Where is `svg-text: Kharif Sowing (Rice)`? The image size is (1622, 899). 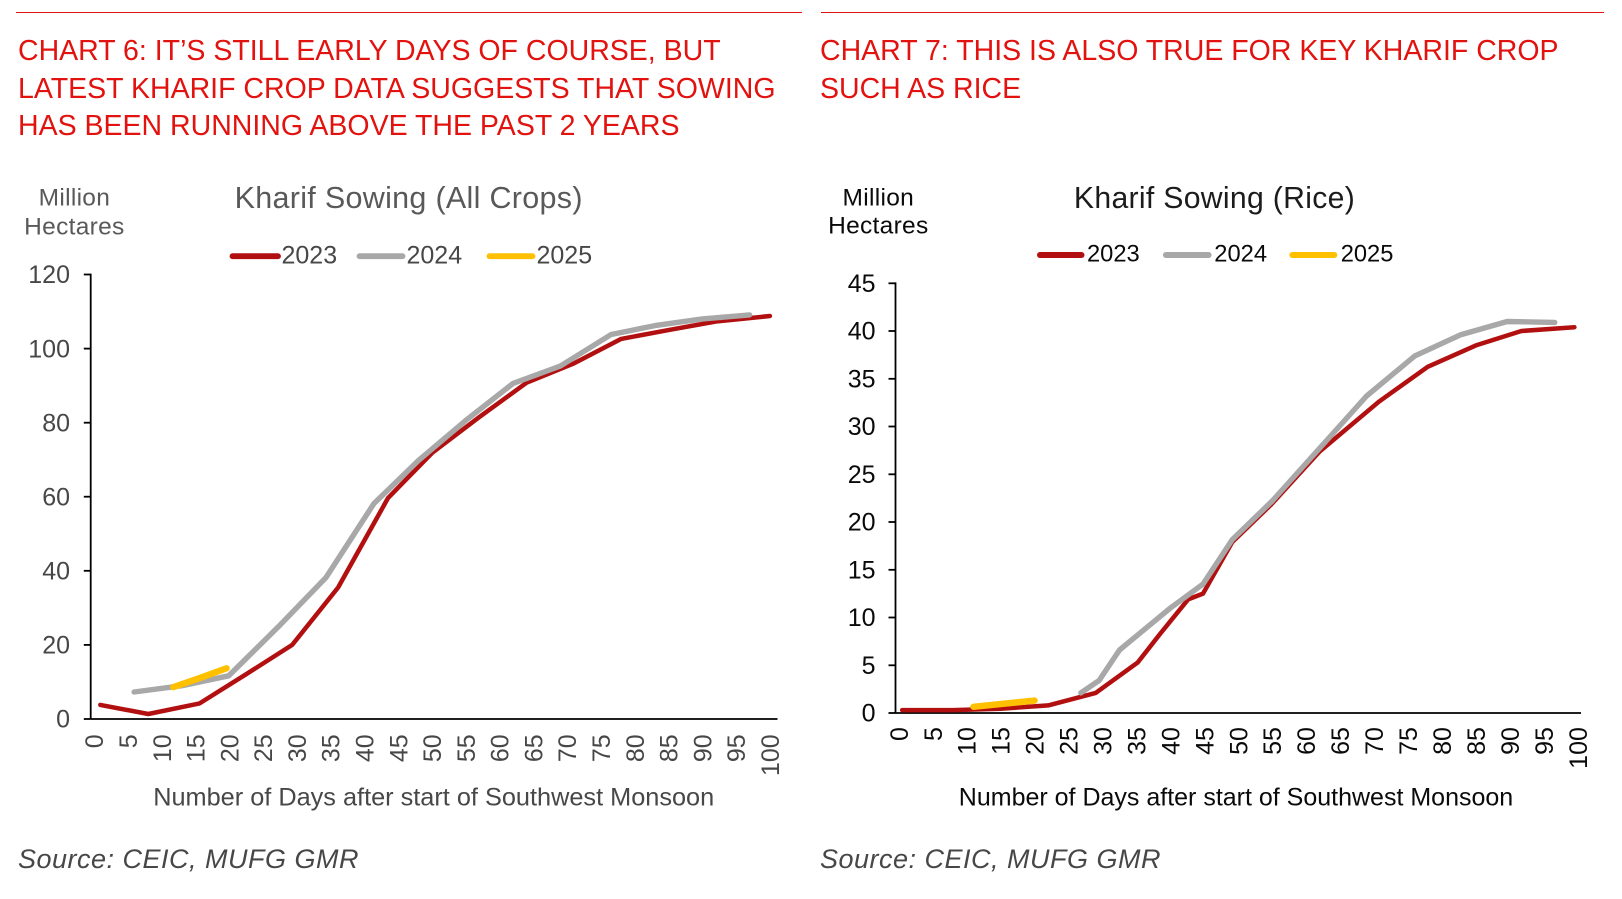 svg-text: Kharif Sowing (Rice) is located at coordinates (1214, 198).